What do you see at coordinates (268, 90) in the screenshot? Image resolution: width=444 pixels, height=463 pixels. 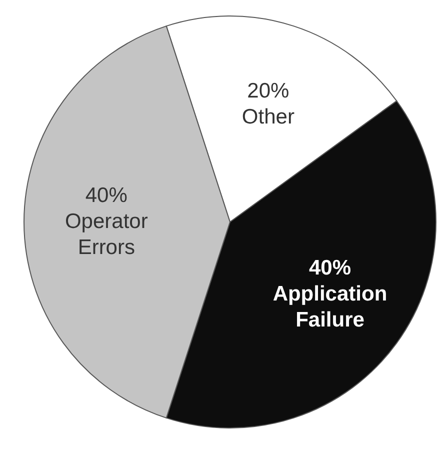 I see `data-label: 20%` at bounding box center [268, 90].